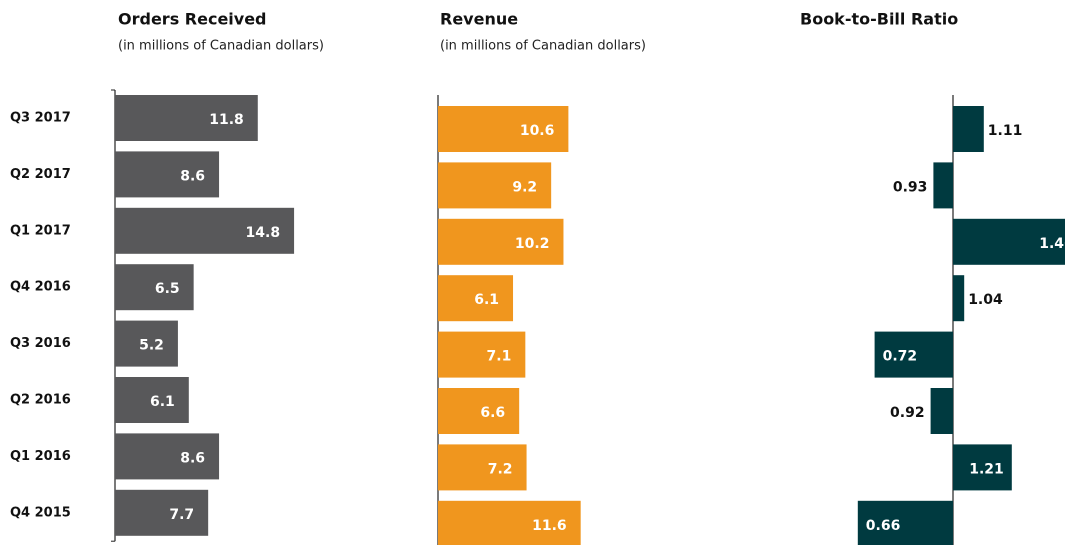  Describe the element at coordinates (524, 187) in the screenshot. I see `data-label: 9.2` at that location.